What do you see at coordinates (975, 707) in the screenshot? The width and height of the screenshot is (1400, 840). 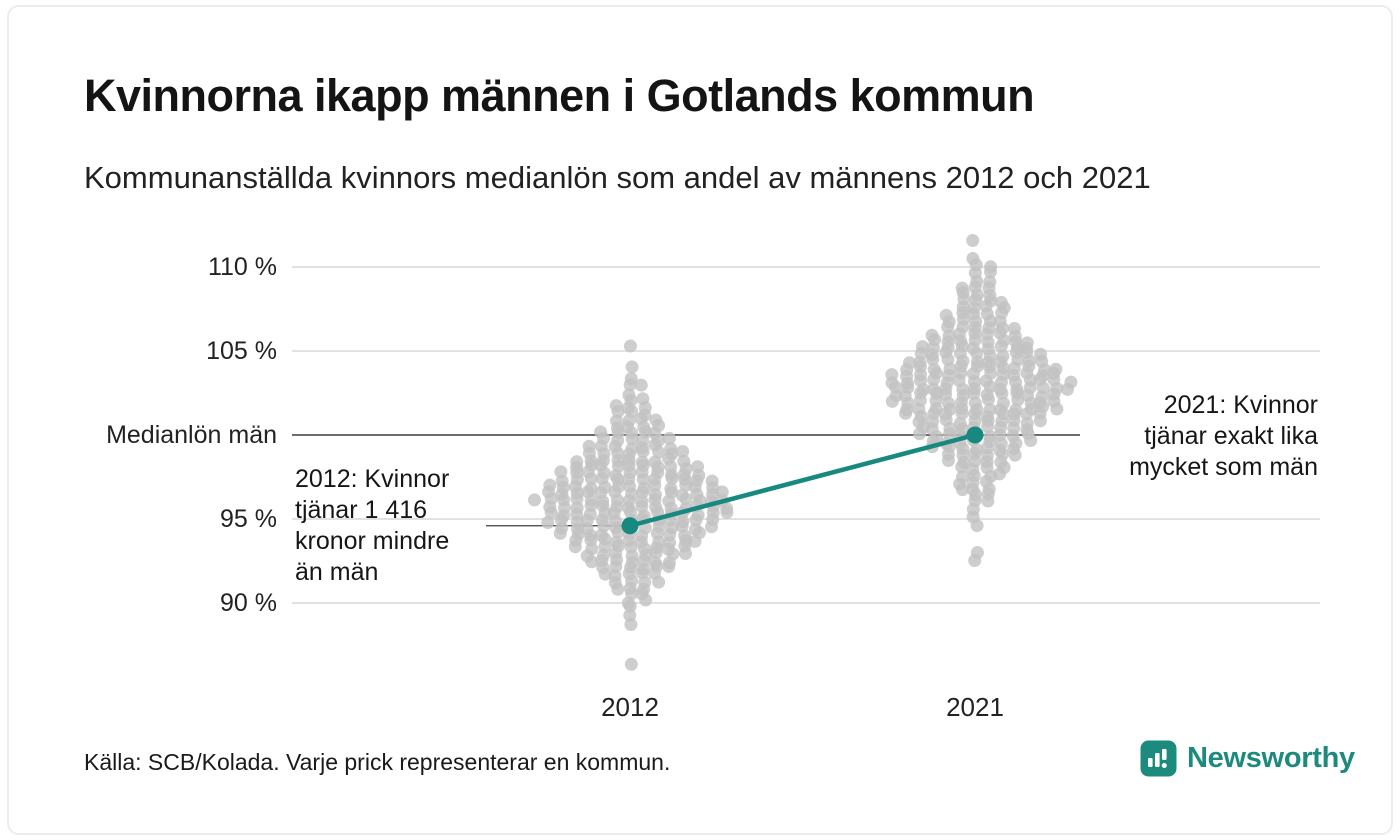 I see `x-axis-label-2021: 2021` at bounding box center [975, 707].